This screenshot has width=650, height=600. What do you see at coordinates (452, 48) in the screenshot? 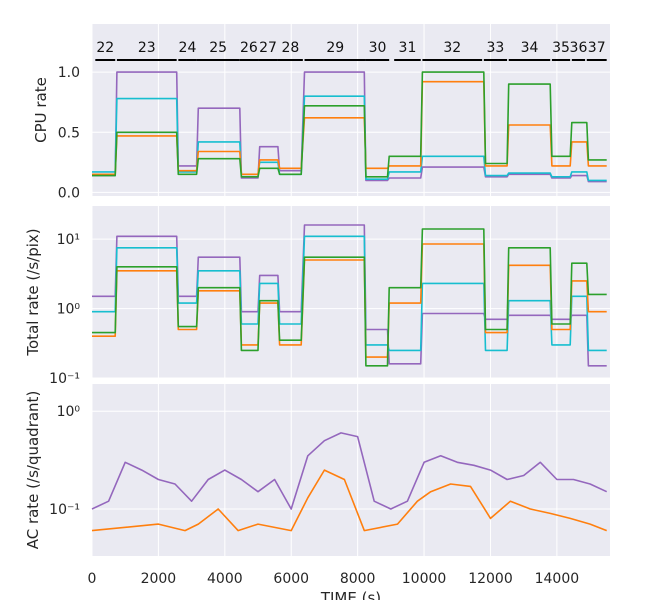
I see `segment-label: 32` at bounding box center [452, 48].